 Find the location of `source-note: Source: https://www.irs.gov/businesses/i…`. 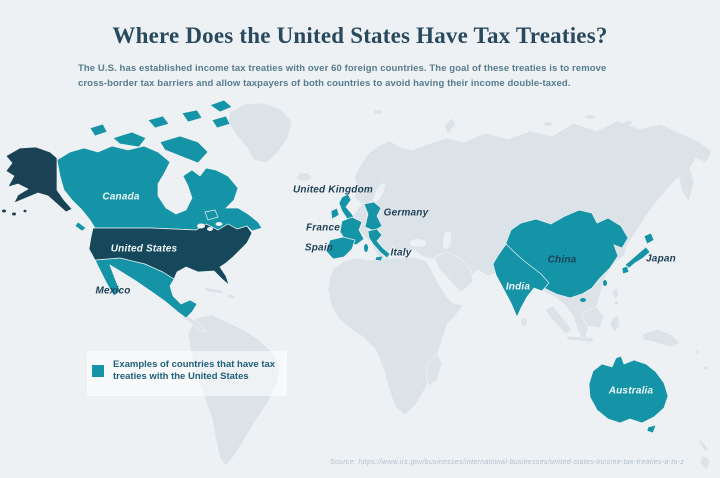

source-note: Source: https://www.irs.gov/businesses/i… is located at coordinates (507, 462).